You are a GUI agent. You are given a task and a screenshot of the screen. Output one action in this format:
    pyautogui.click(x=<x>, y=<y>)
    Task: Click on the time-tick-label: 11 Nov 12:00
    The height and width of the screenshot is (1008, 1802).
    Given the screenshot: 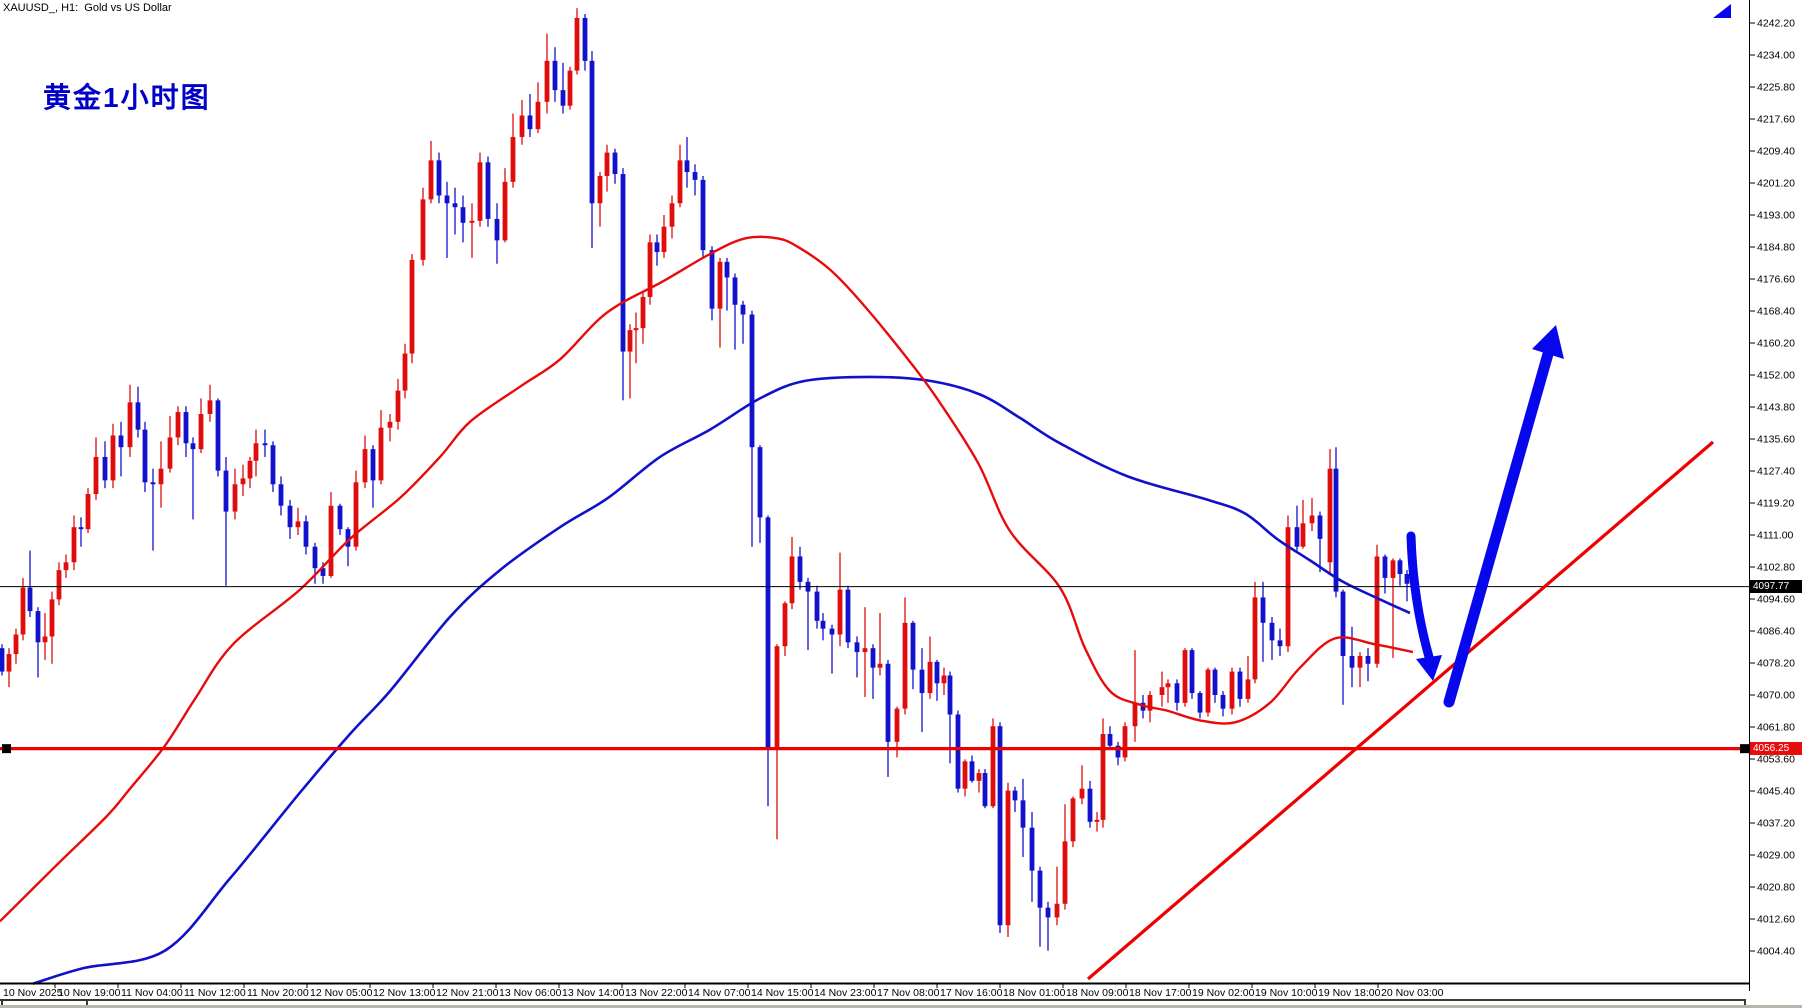 What is the action you would take?
    pyautogui.click(x=215, y=993)
    